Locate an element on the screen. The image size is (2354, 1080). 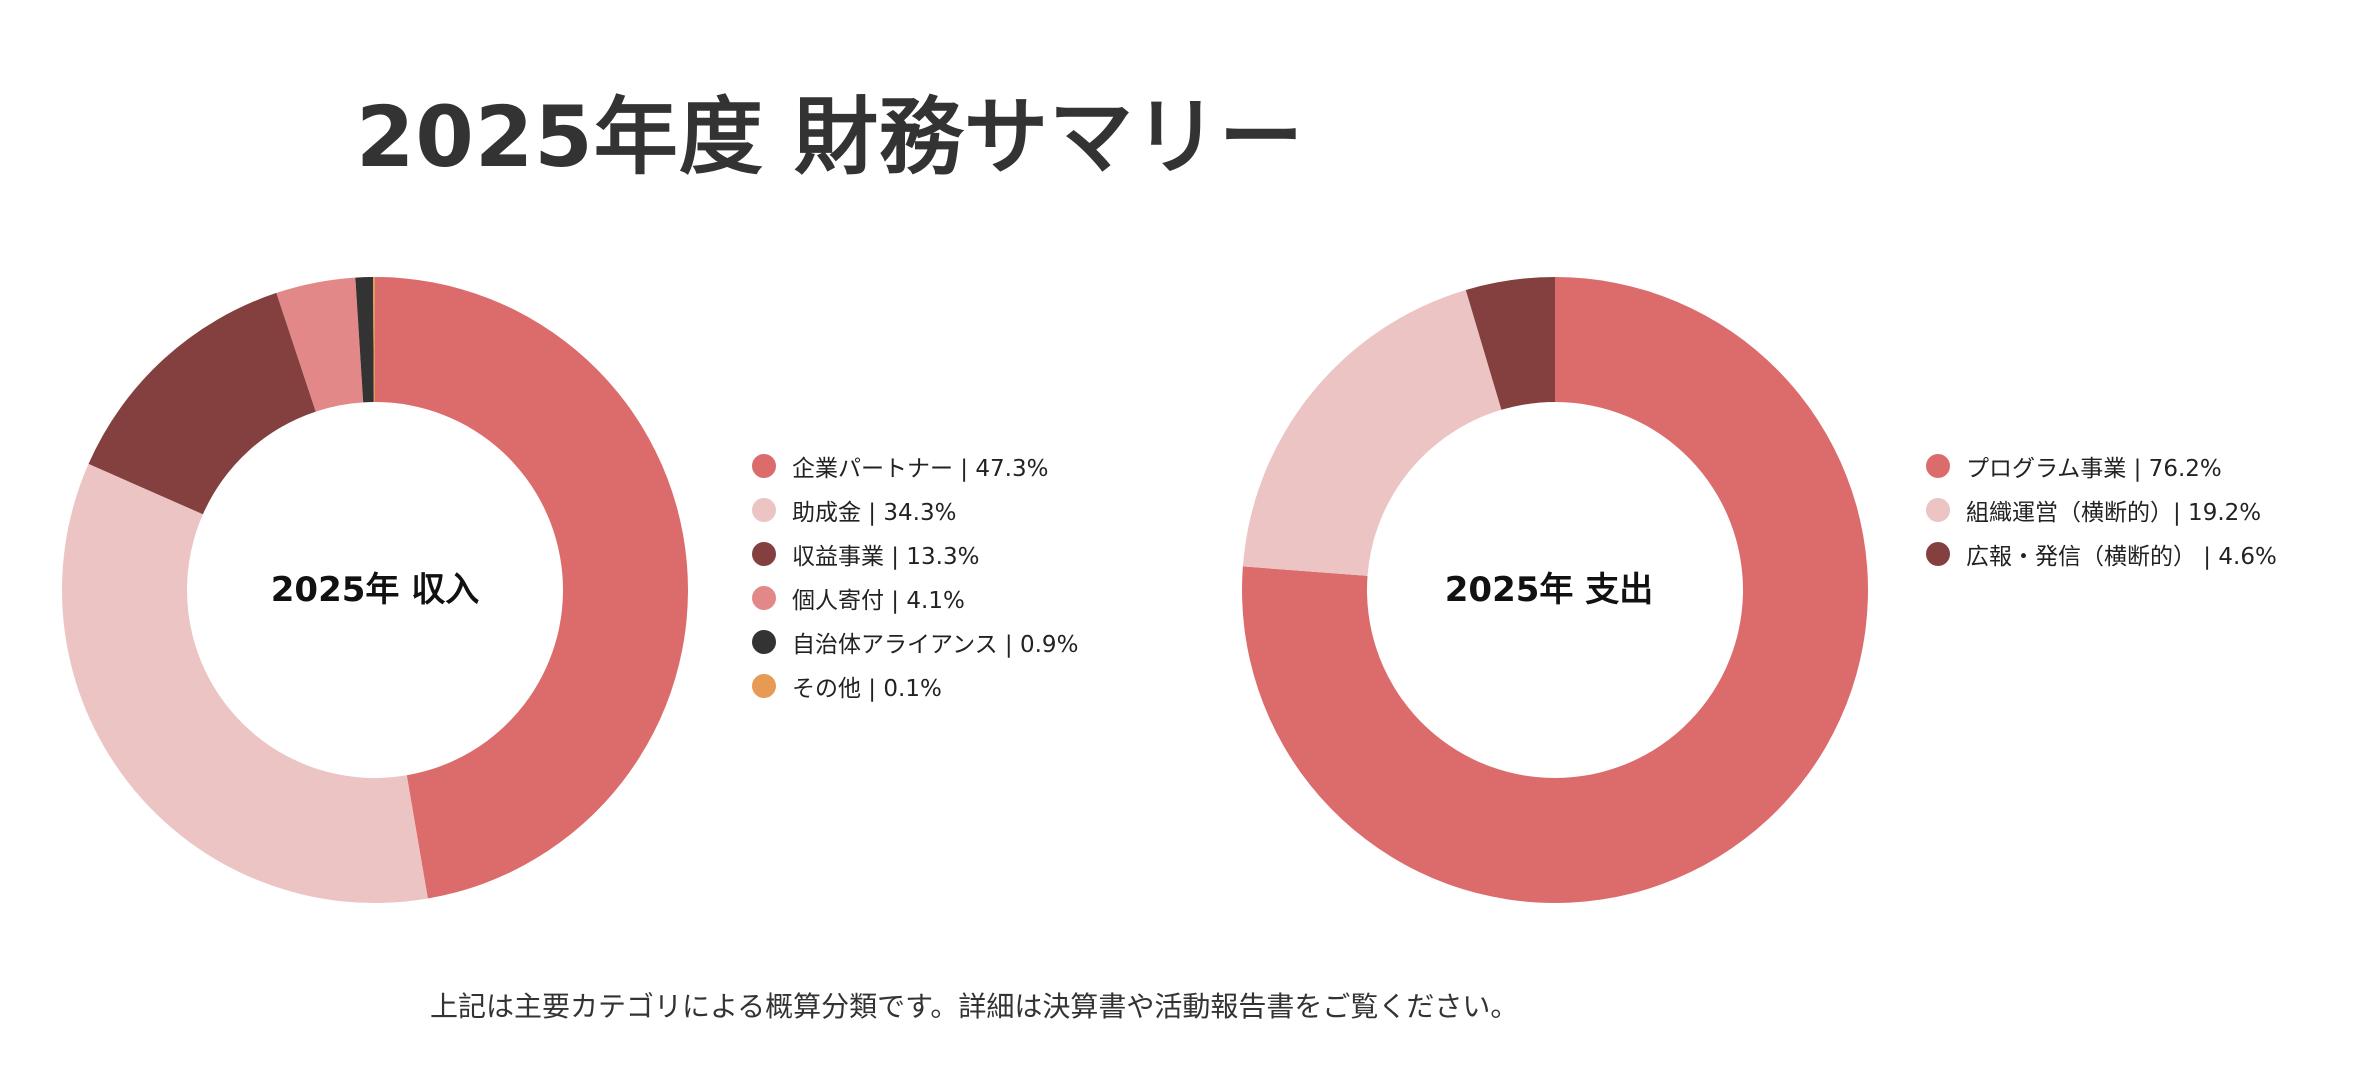
donut-slice-組織運営（横断的） is located at coordinates (1372, 432).